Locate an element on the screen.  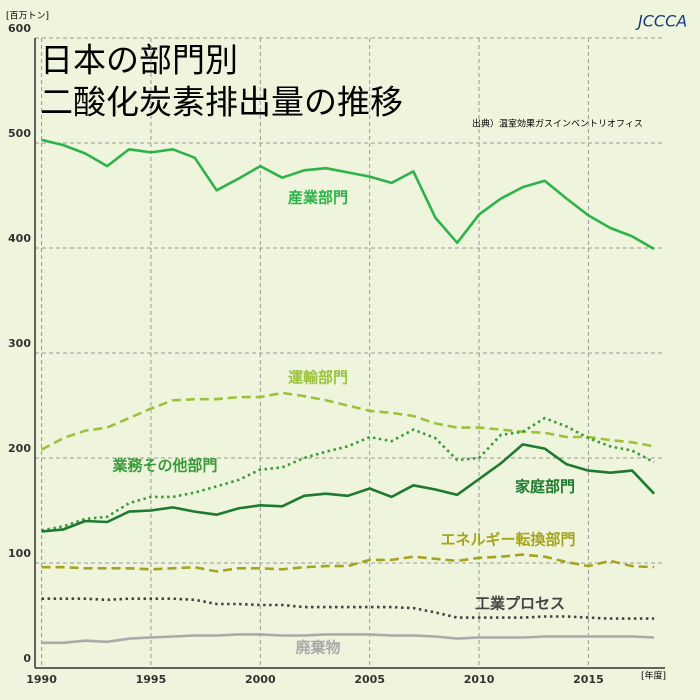
x-tick-label: 2000 is located at coordinates (260, 679).